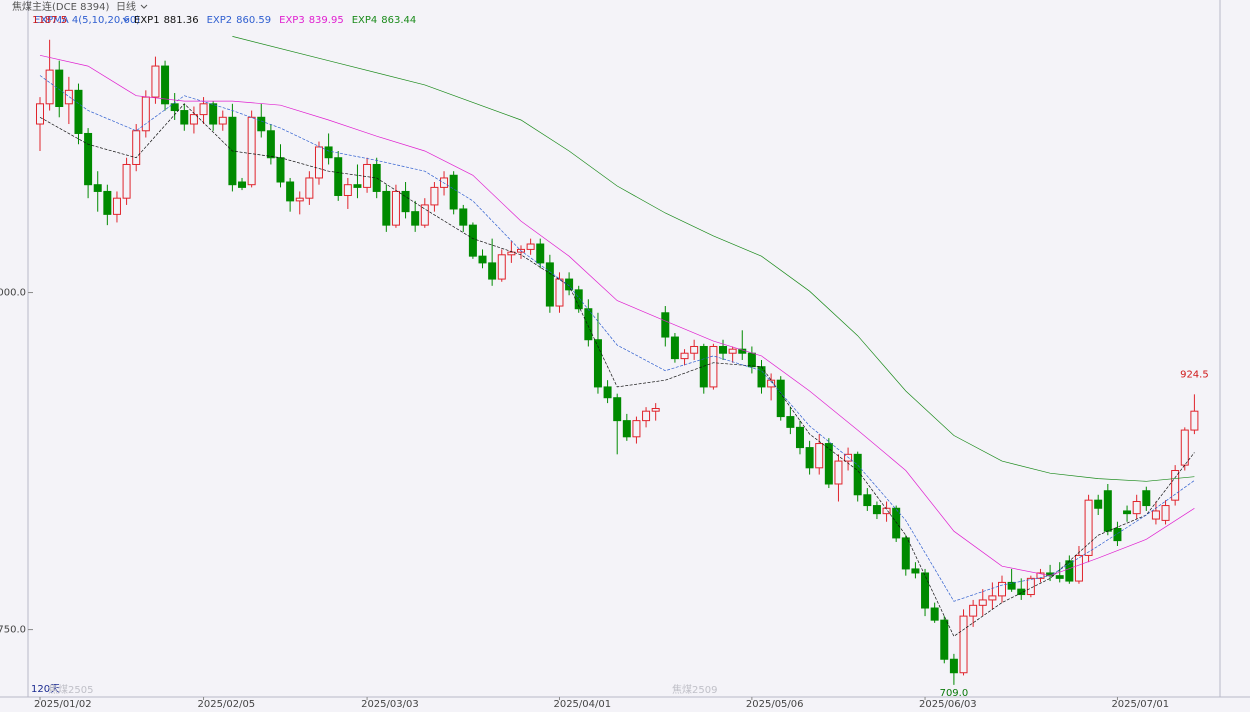  What do you see at coordinates (61, 6) in the screenshot?
I see `chart-title: 焦煤主连(DCE 8394)` at bounding box center [61, 6].